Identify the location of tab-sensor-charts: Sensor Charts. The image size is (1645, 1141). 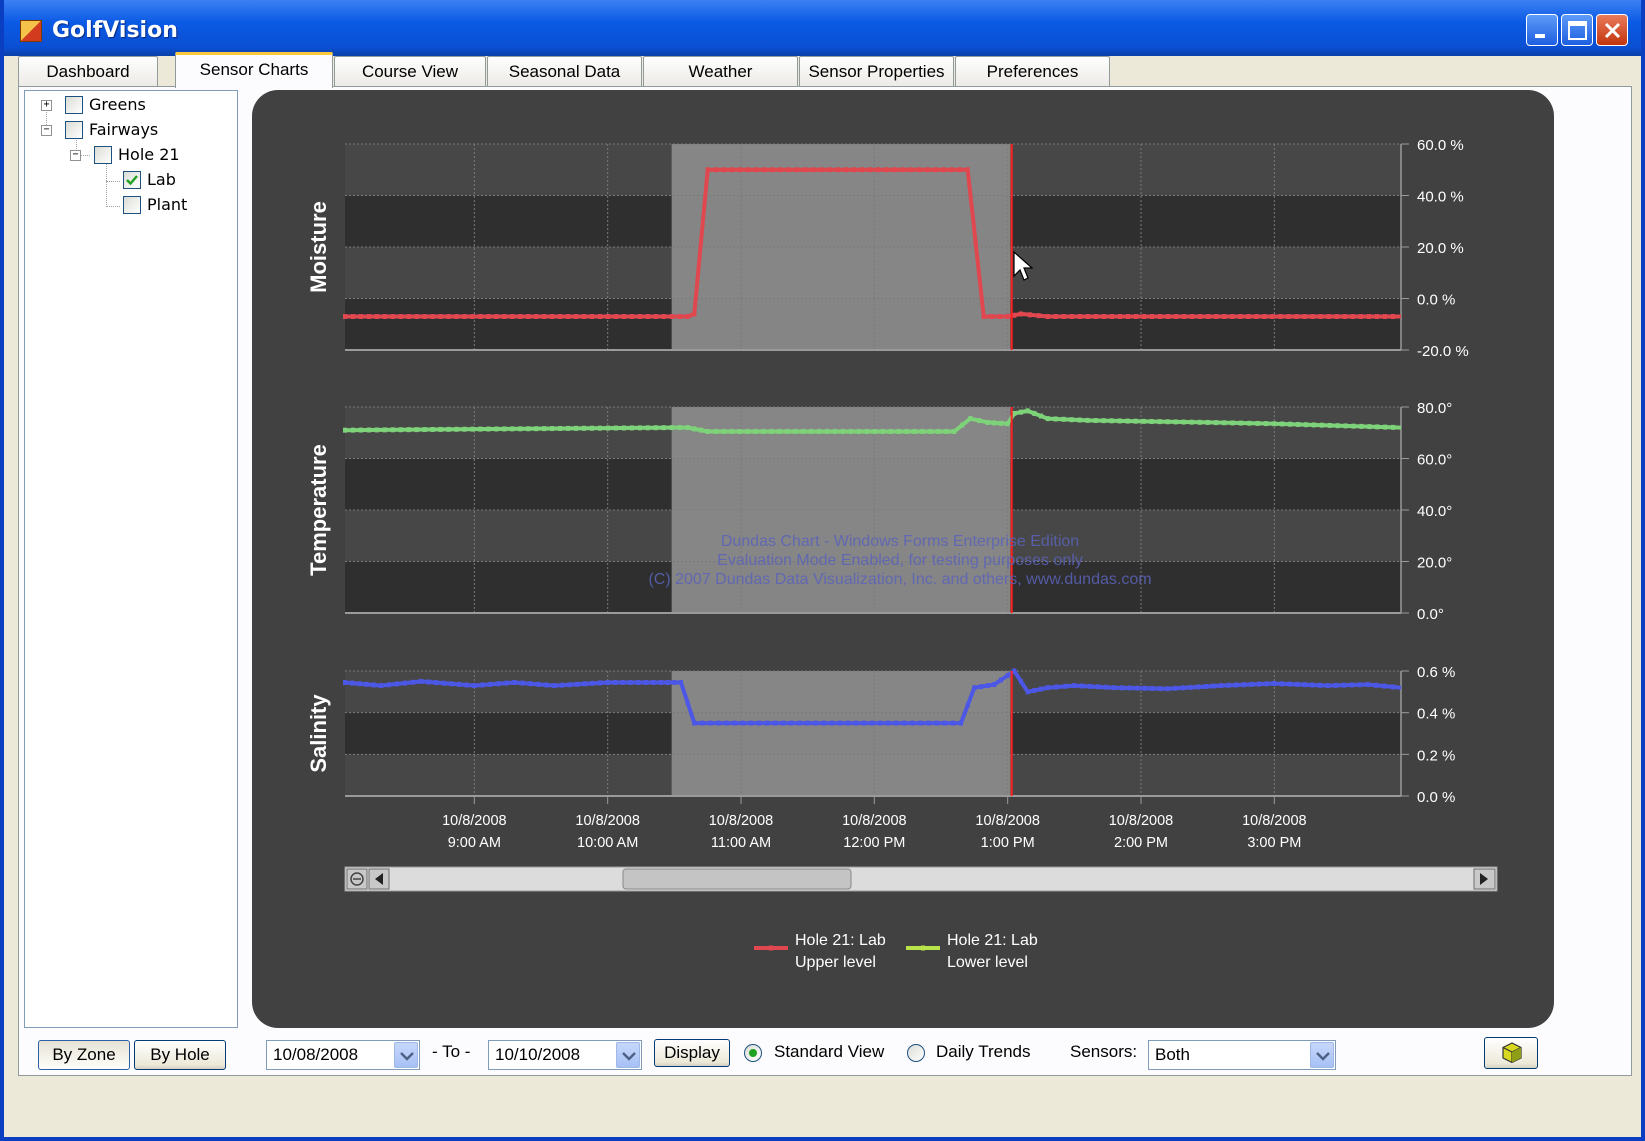
(254, 70).